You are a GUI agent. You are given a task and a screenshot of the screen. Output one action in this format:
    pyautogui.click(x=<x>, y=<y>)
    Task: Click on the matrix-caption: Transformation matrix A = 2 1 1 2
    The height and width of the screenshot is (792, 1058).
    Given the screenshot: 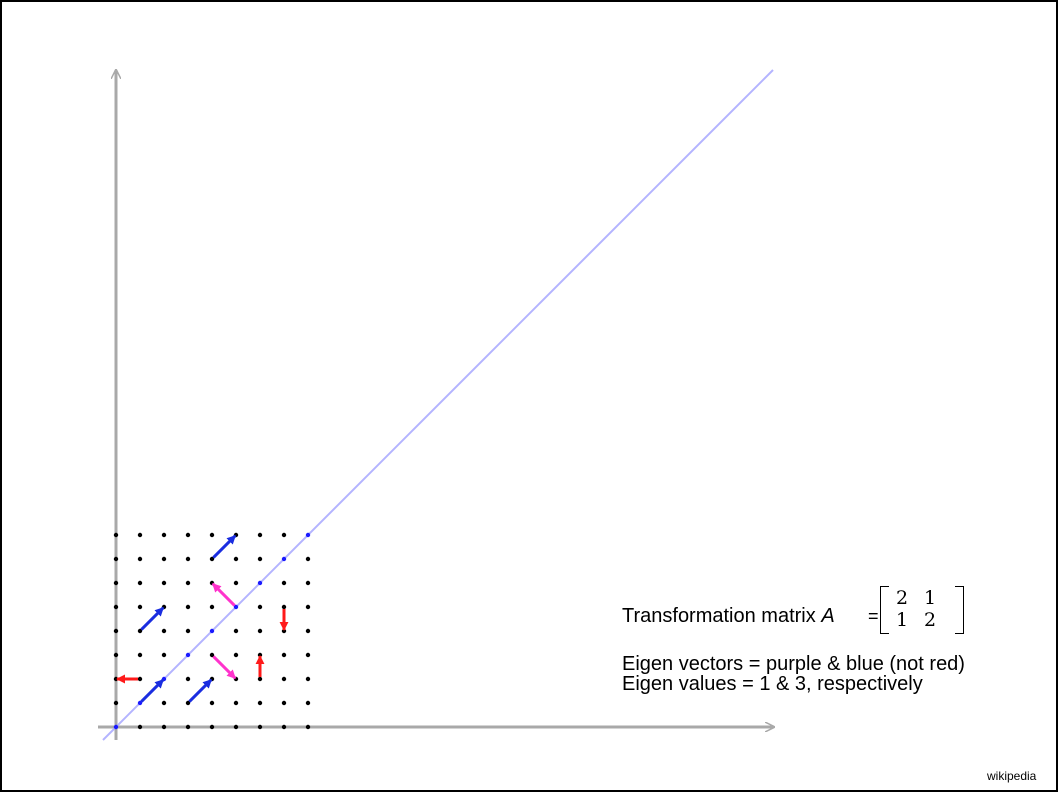 What is the action you would take?
    pyautogui.click(x=793, y=610)
    